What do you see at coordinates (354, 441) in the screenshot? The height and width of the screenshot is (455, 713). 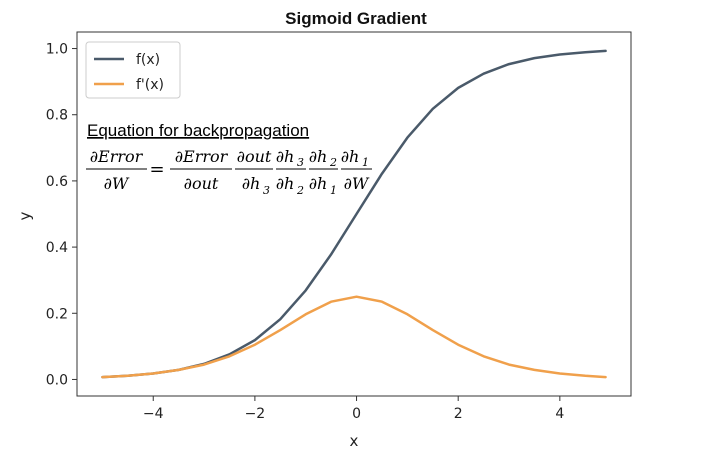 I see `x-axis-label: x` at bounding box center [354, 441].